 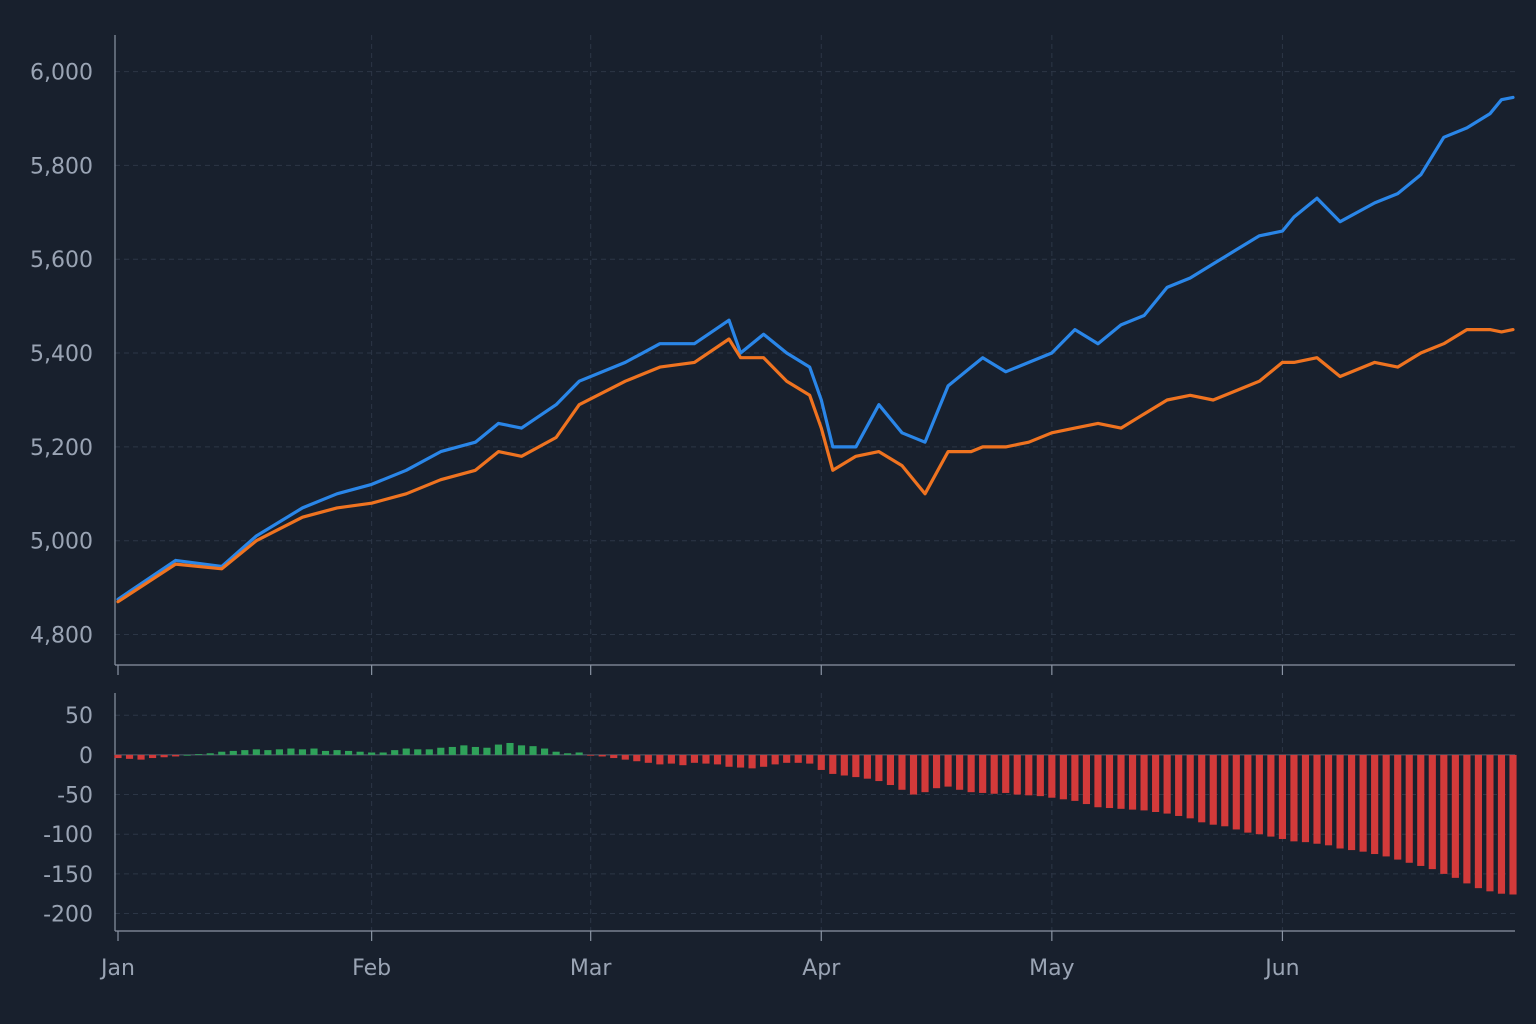 I want to click on y-tick-label-top: 5,800, so click(x=61, y=166).